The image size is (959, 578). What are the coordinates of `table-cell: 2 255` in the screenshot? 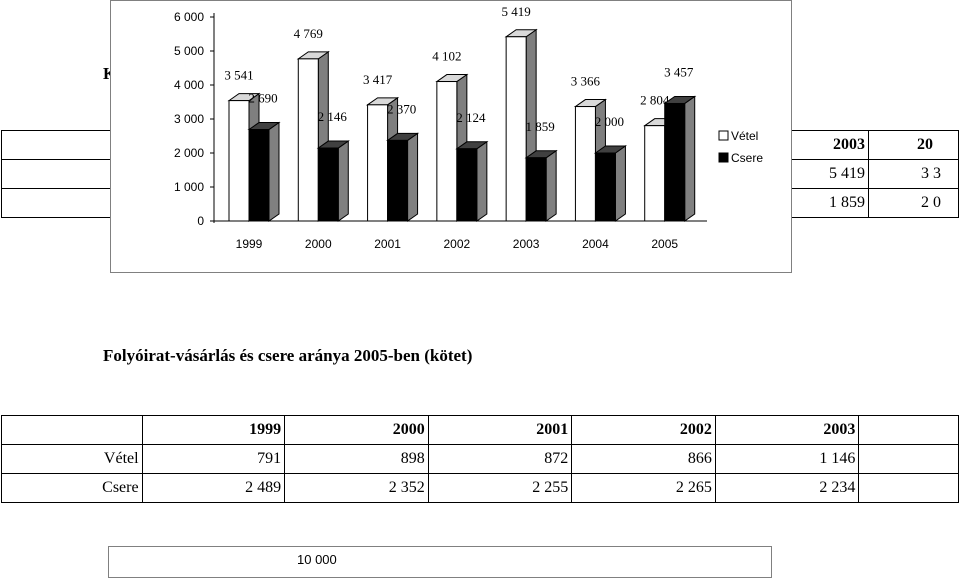 It's located at (500, 488).